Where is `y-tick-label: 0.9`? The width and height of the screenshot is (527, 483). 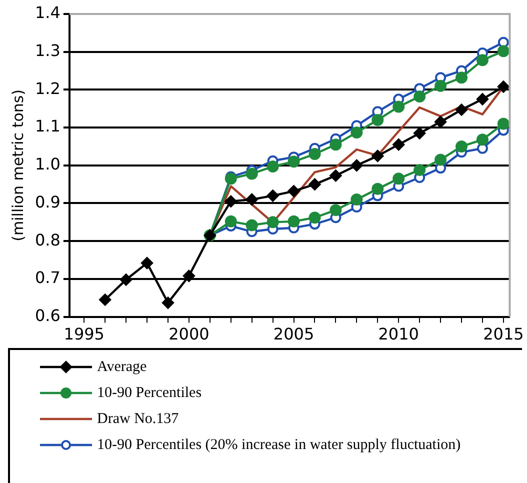 y-tick-label: 0.9 is located at coordinates (47, 202).